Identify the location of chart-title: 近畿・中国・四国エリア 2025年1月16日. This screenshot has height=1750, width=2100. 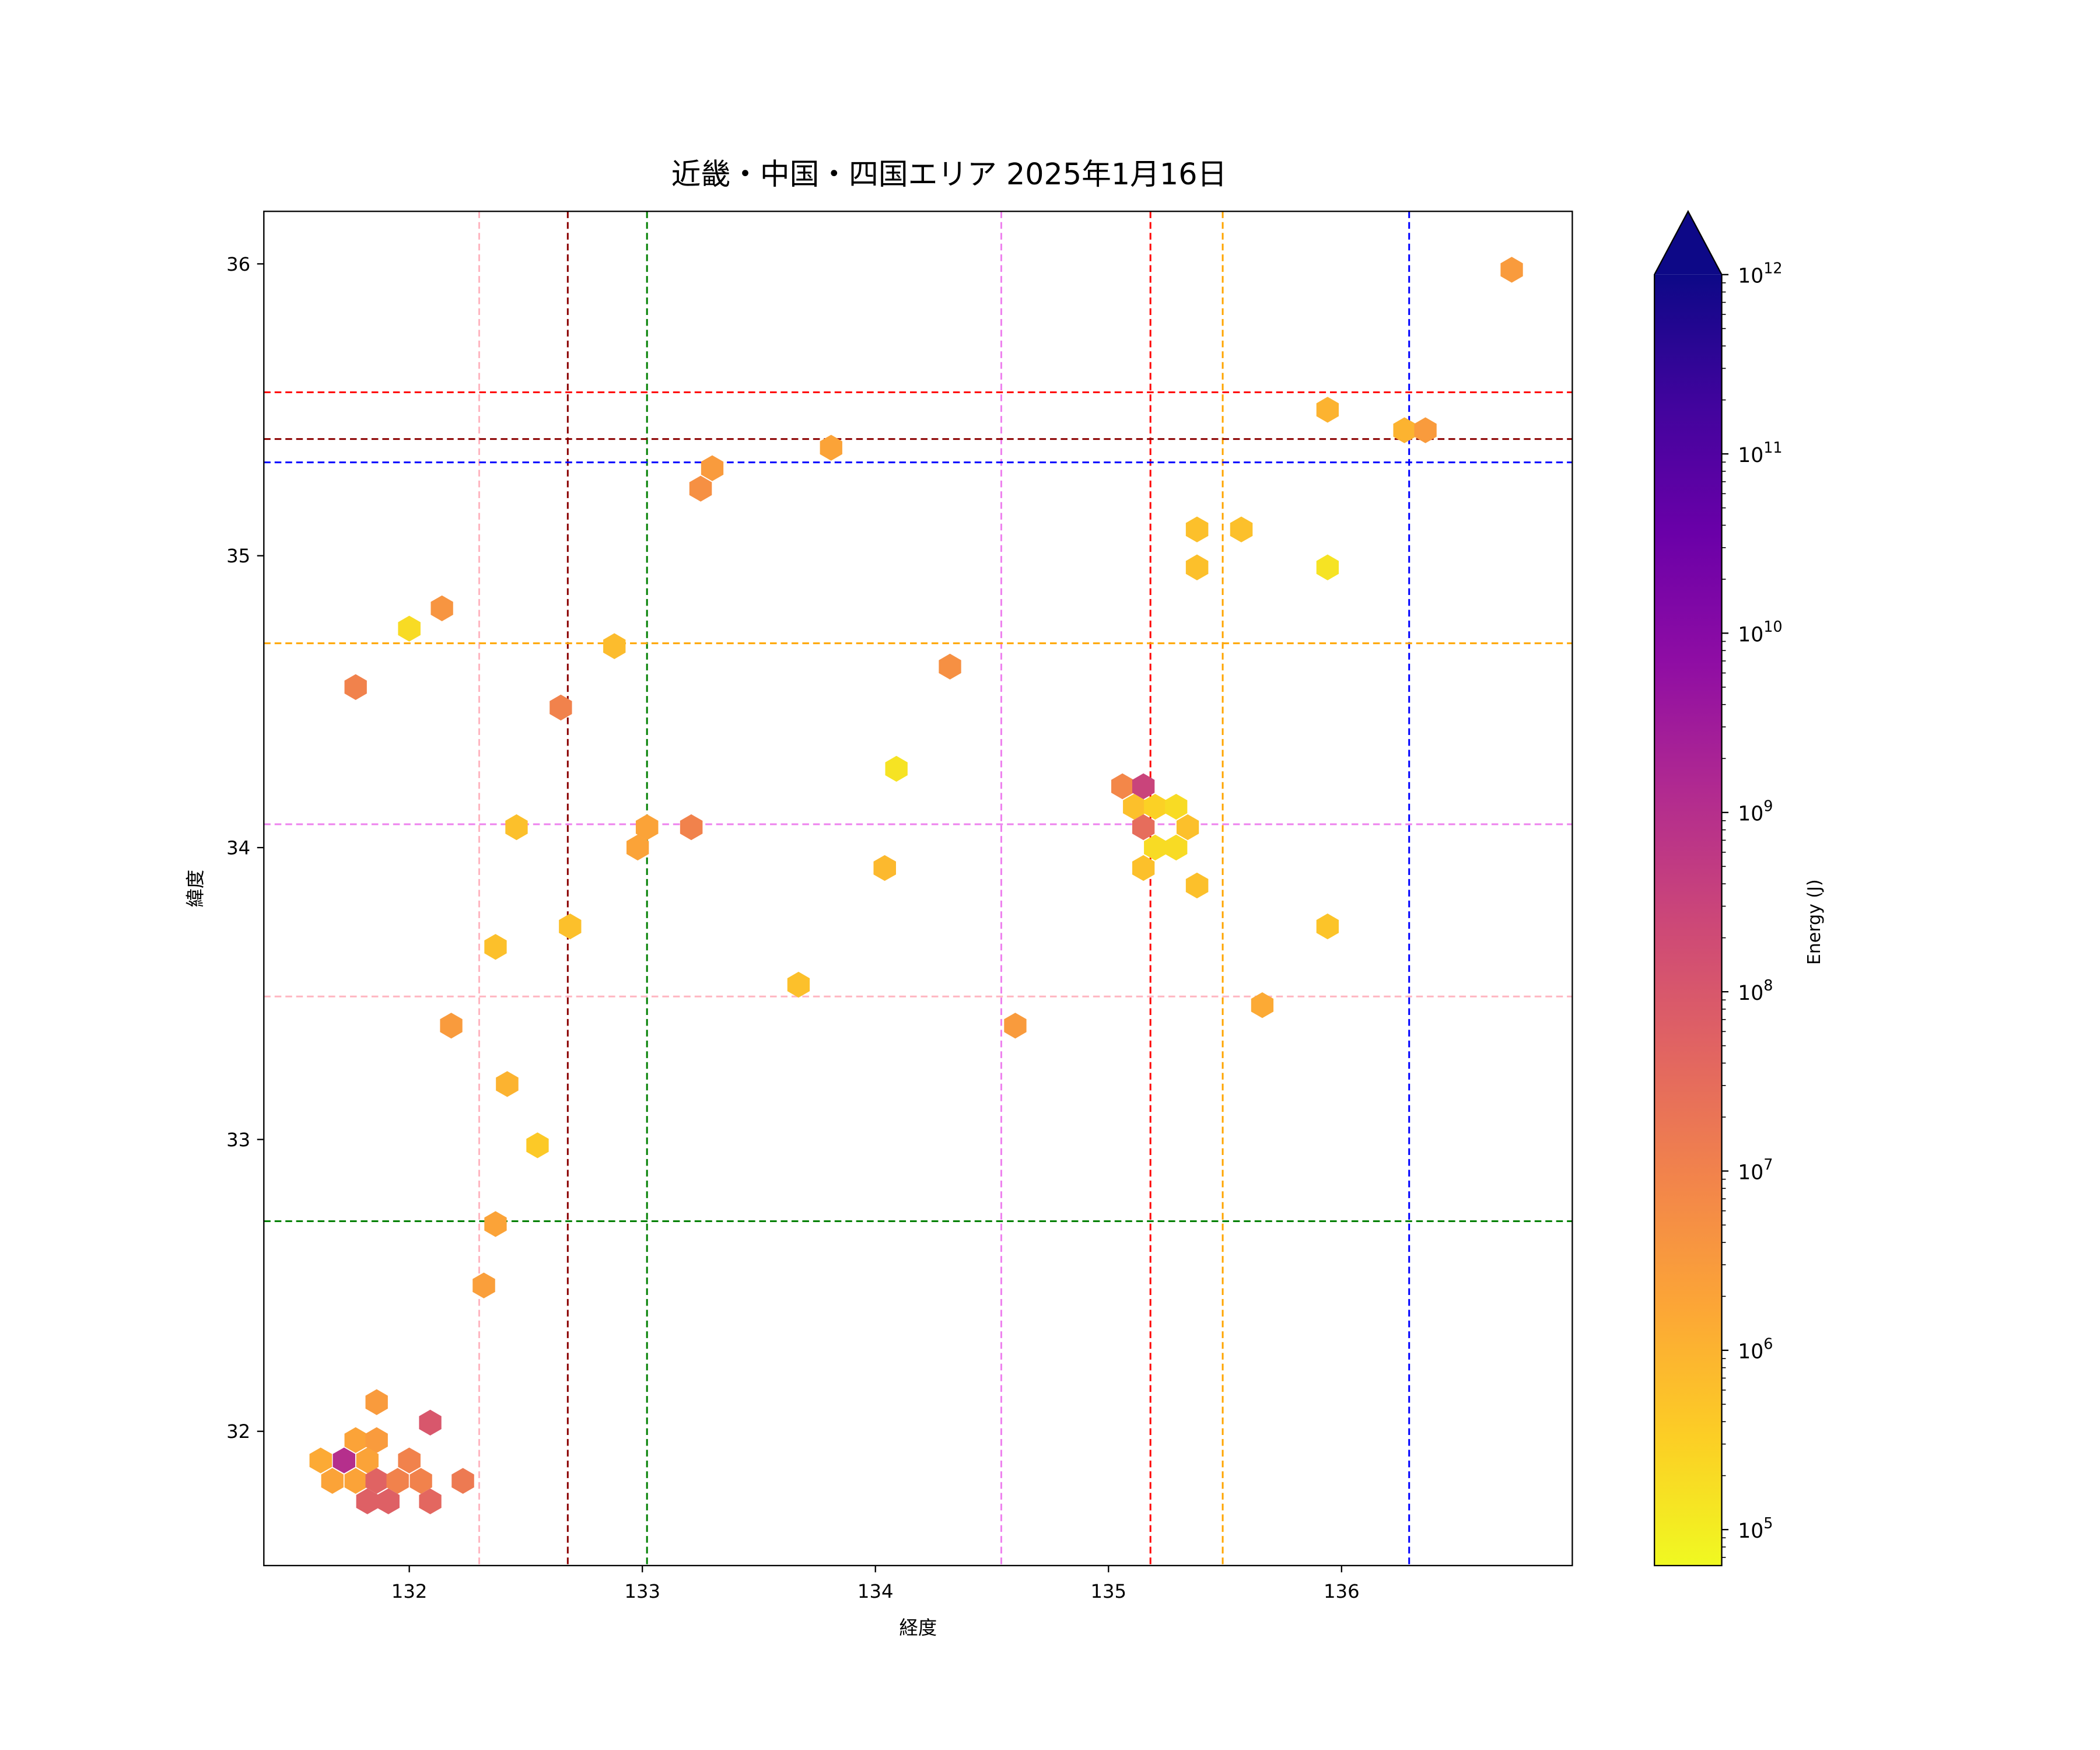
(949, 174).